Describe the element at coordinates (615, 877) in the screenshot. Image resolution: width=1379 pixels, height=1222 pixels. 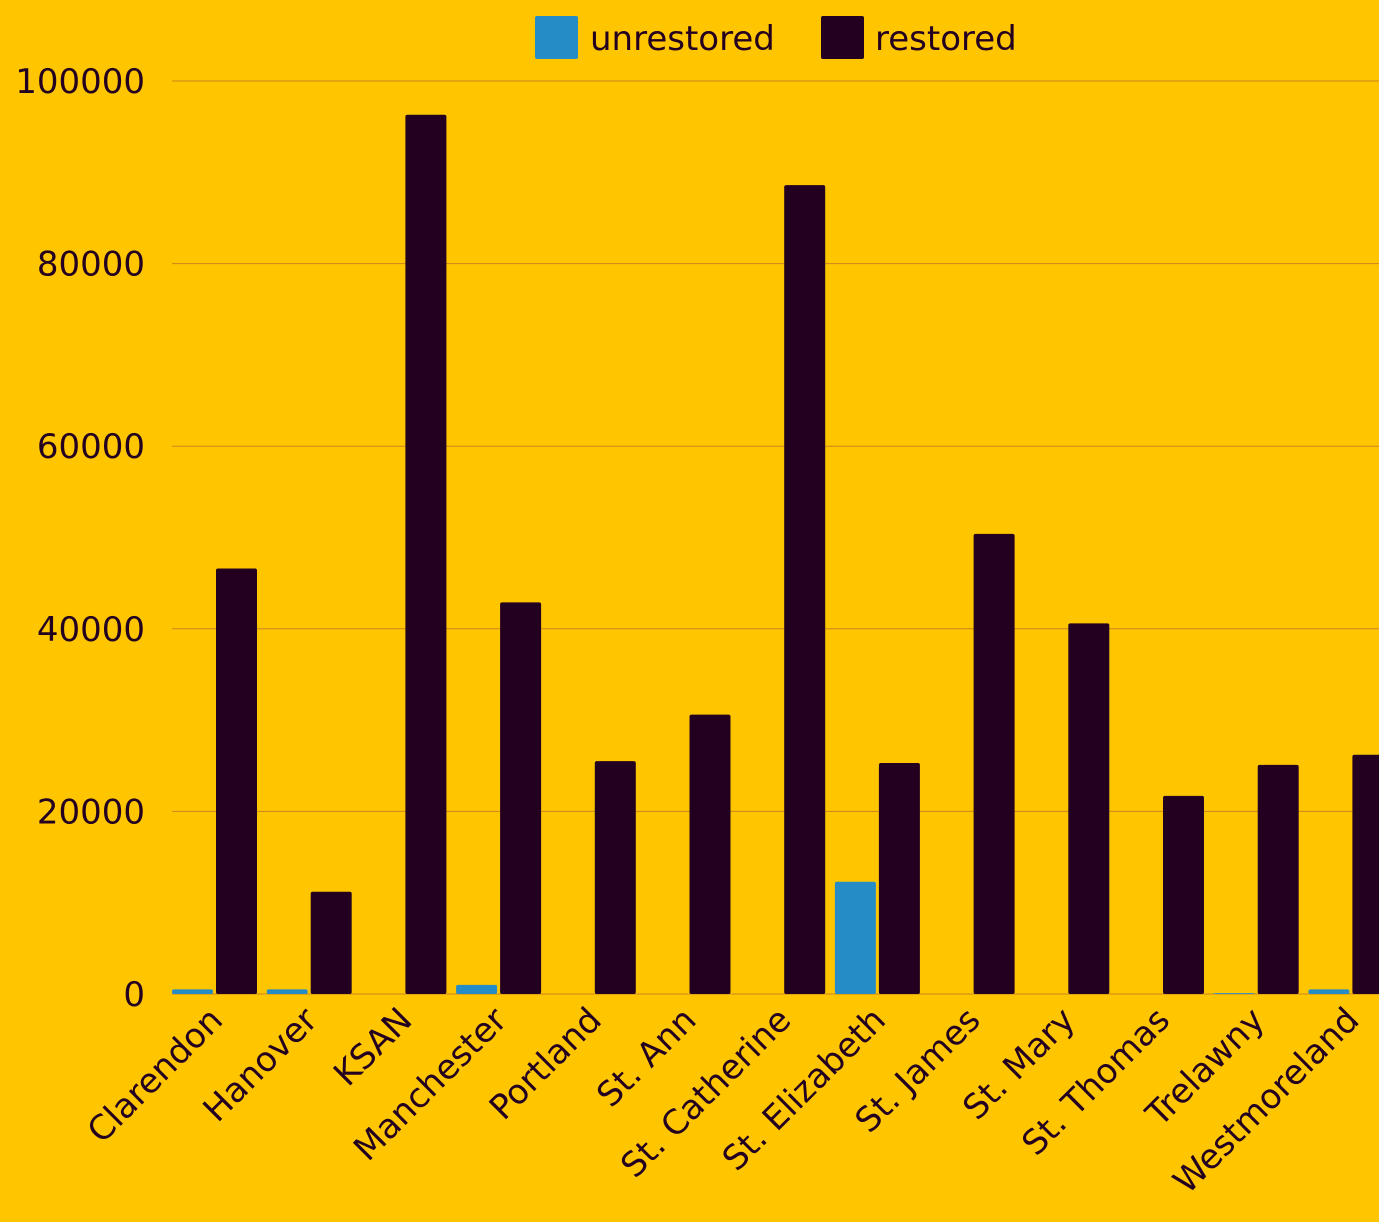
I see `bar-restored-portland` at that location.